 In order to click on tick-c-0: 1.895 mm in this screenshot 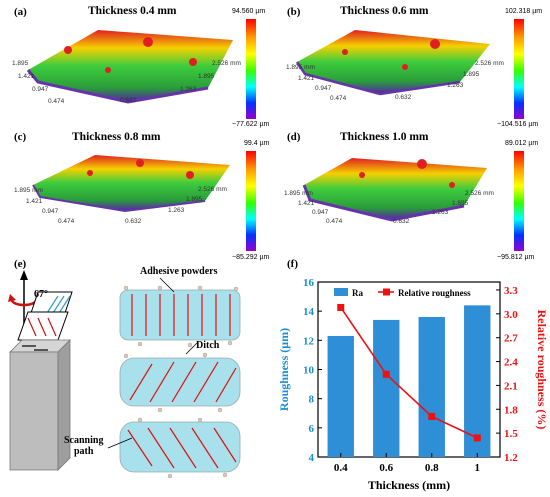, I will do `click(28, 190)`.